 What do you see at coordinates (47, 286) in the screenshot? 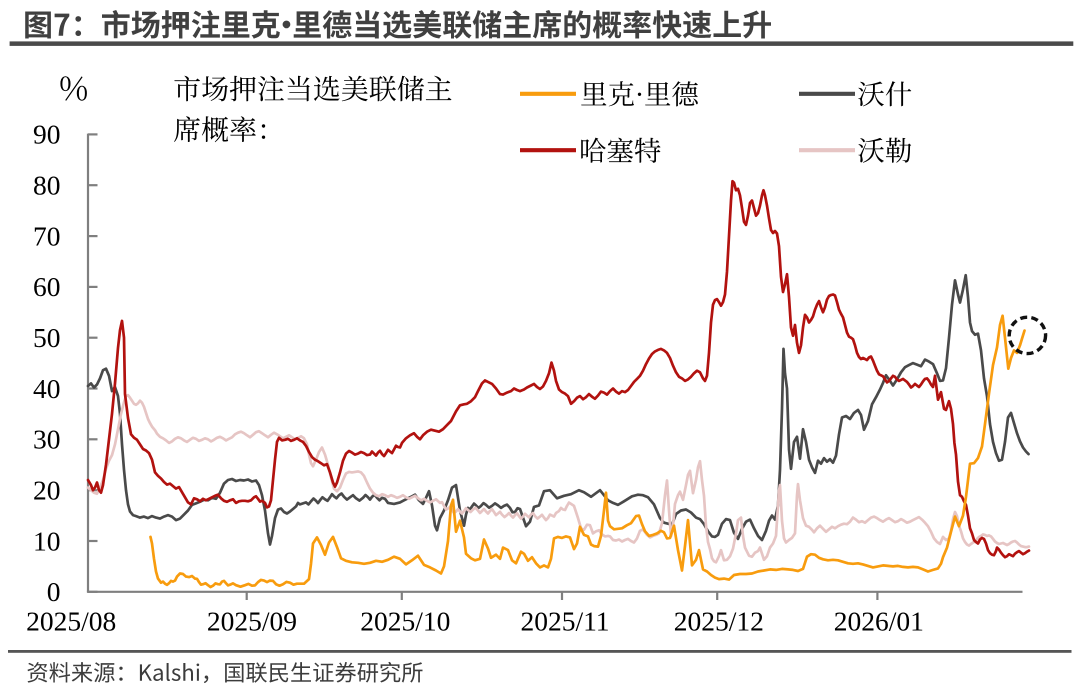
I see `svg-text: 60` at bounding box center [47, 286].